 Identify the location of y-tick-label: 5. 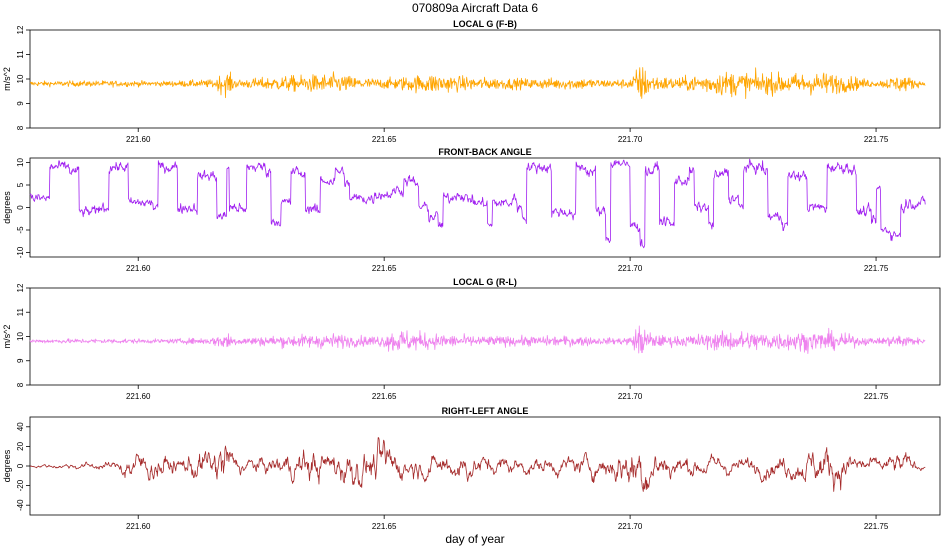
(20, 184).